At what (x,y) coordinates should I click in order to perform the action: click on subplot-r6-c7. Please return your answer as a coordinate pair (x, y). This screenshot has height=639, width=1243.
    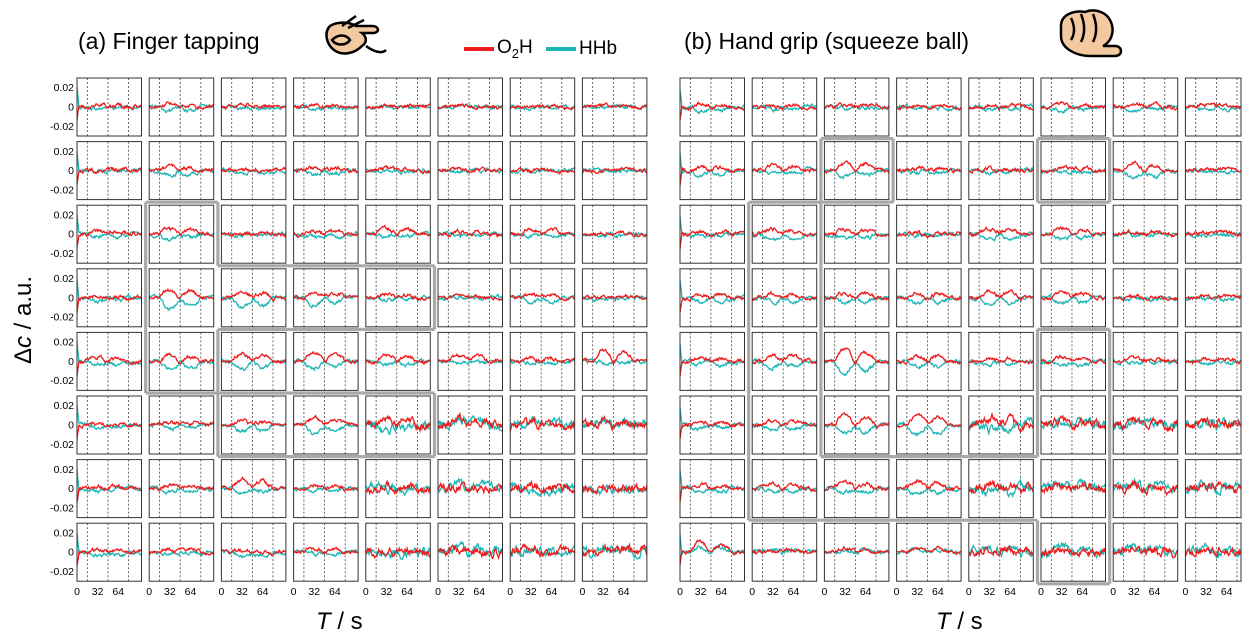
    Looking at the image, I should click on (1145, 425).